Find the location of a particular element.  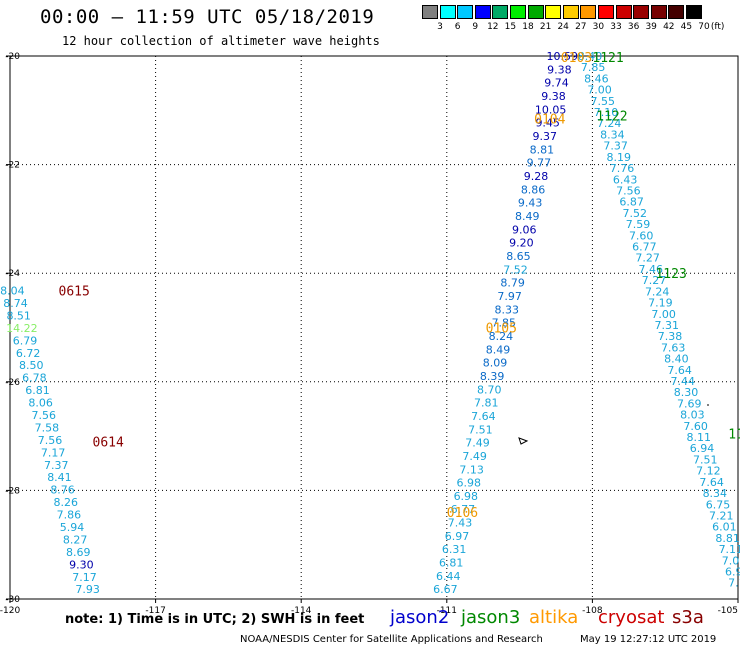

satellite-s3a: s3a is located at coordinates (688, 617).